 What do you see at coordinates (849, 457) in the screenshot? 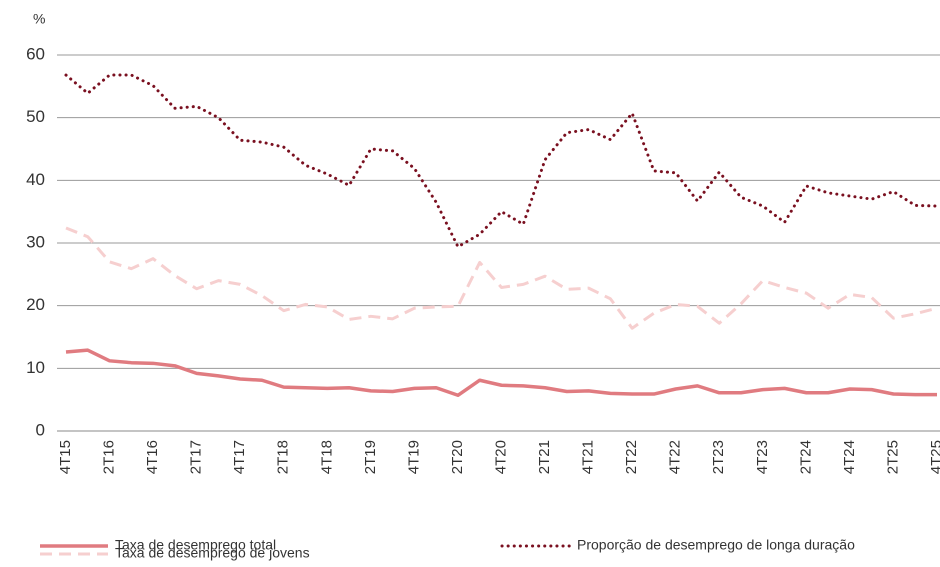
I see `x-tick-label: 4T24` at bounding box center [849, 457].